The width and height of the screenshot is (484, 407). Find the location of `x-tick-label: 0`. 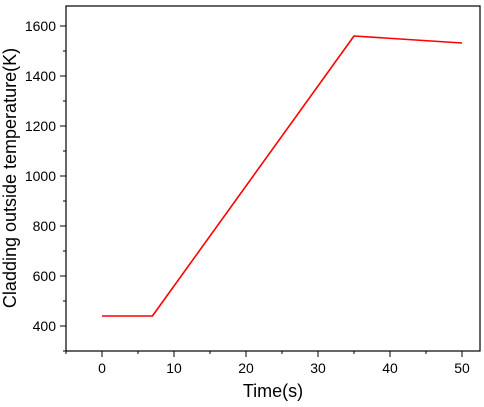

x-tick-label: 0 is located at coordinates (102, 368).